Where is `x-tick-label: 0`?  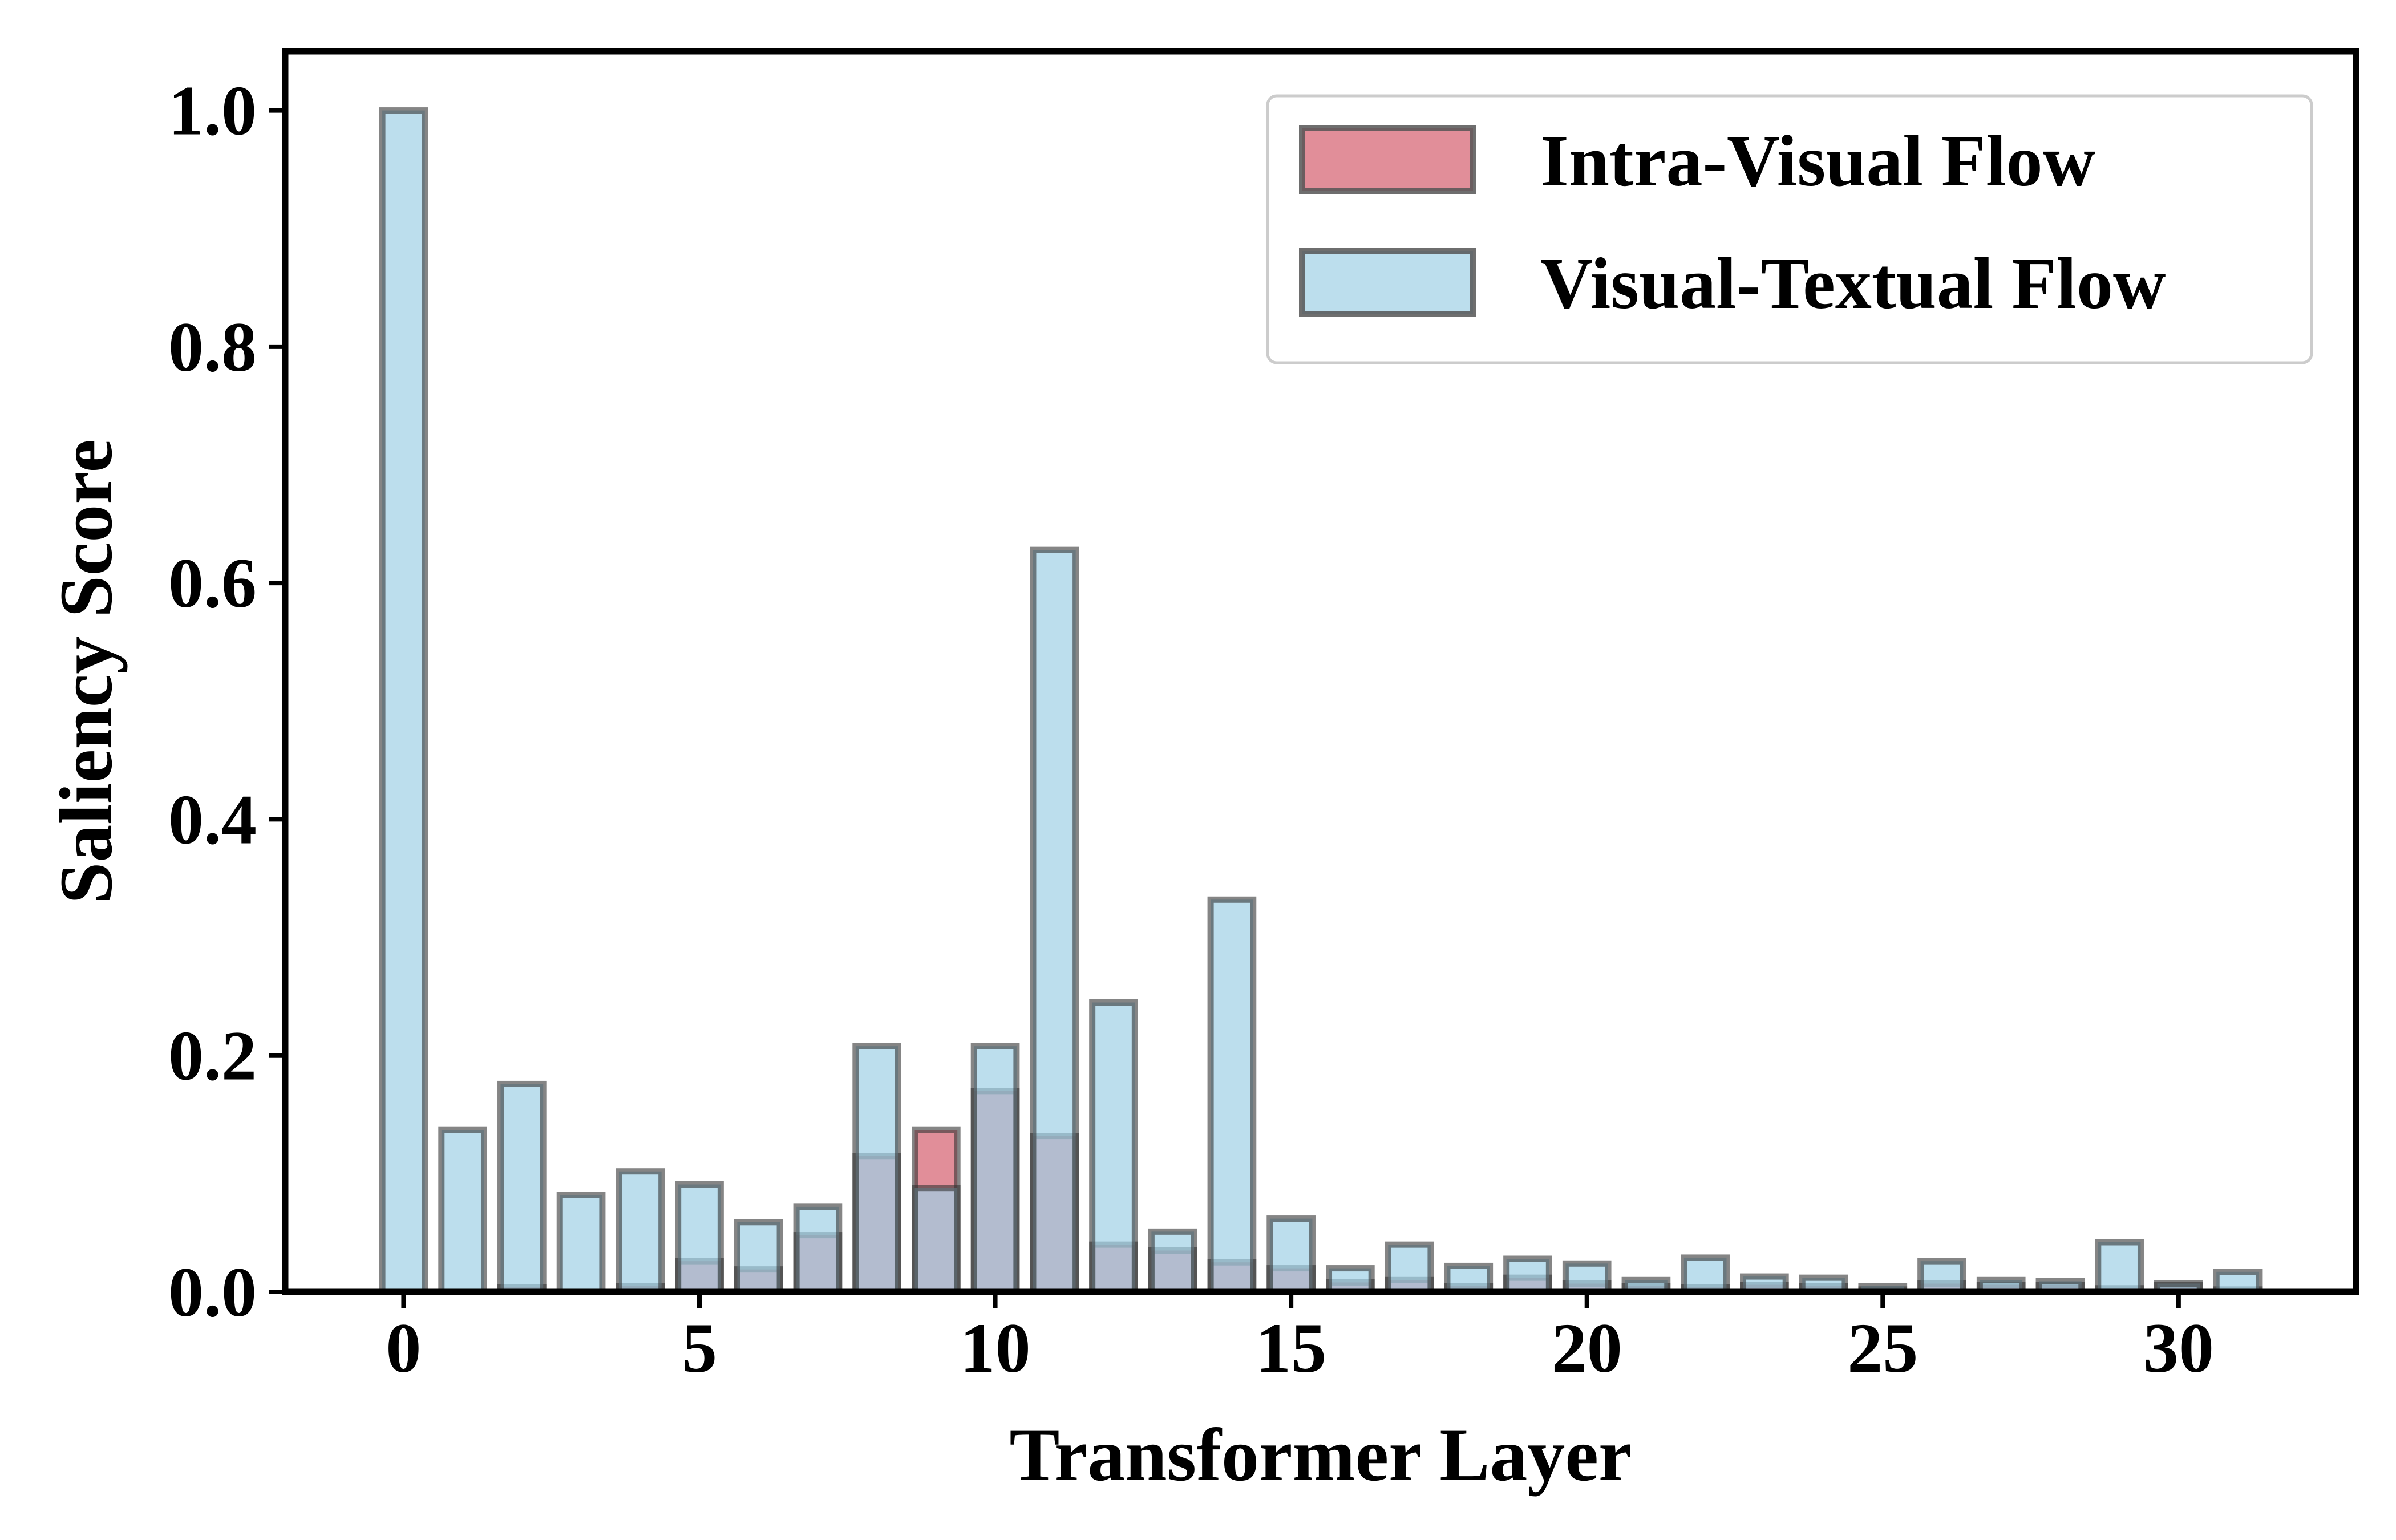 x-tick-label: 0 is located at coordinates (403, 1348).